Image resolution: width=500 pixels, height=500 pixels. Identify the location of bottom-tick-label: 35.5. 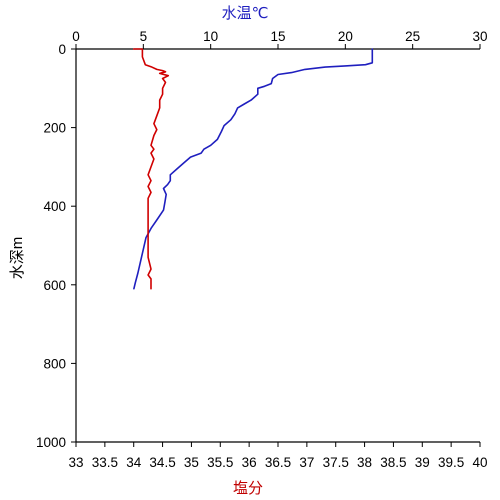
(220, 462).